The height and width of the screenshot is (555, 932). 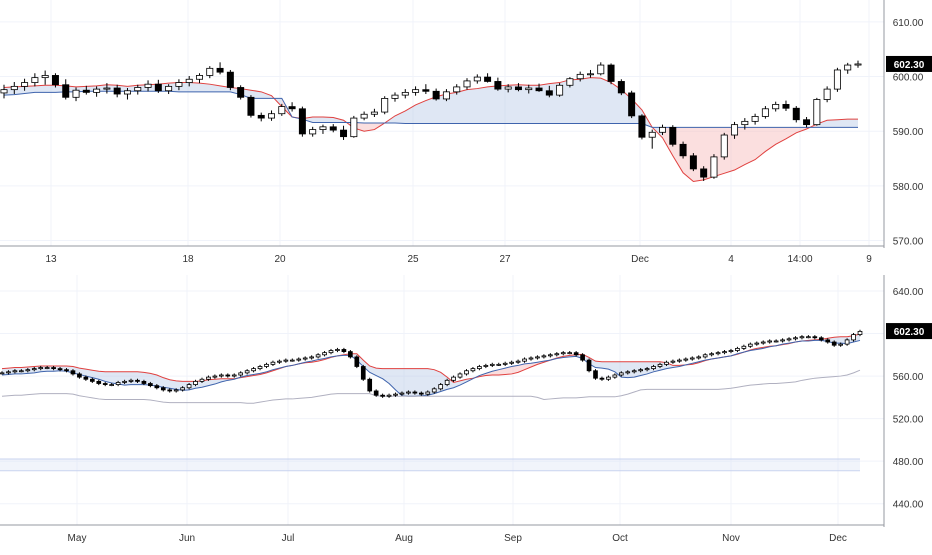 I want to click on x-tick-label: 4, so click(x=731, y=259).